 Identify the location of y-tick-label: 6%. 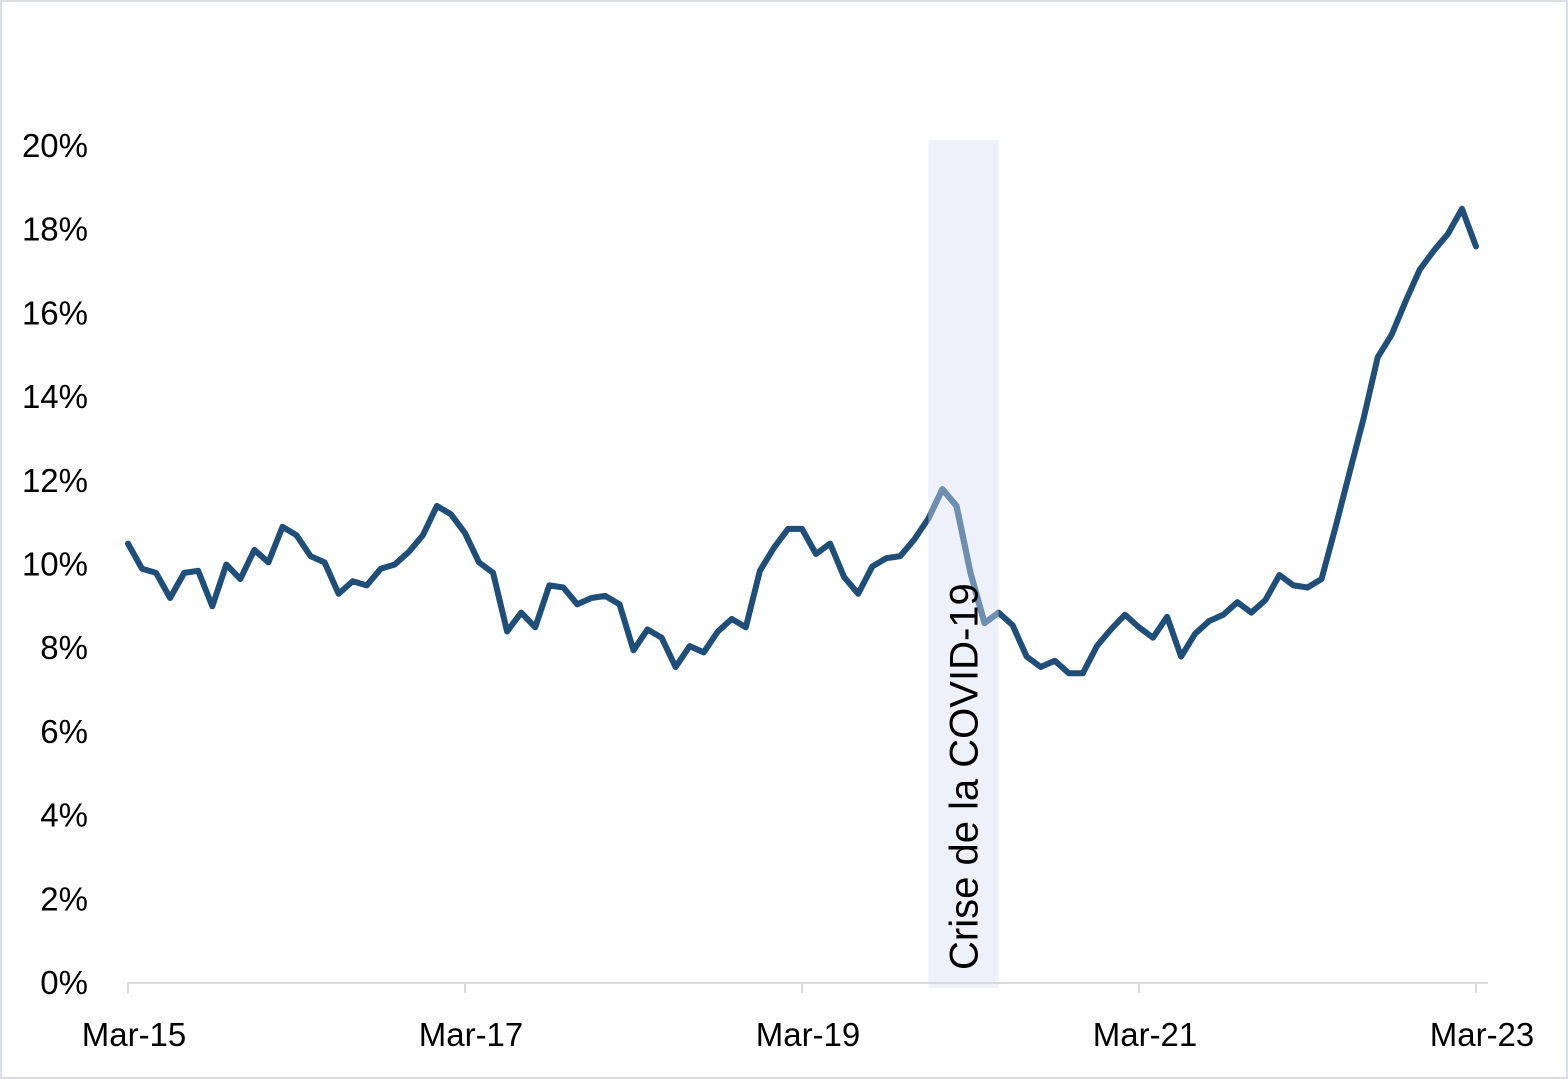
(64, 731).